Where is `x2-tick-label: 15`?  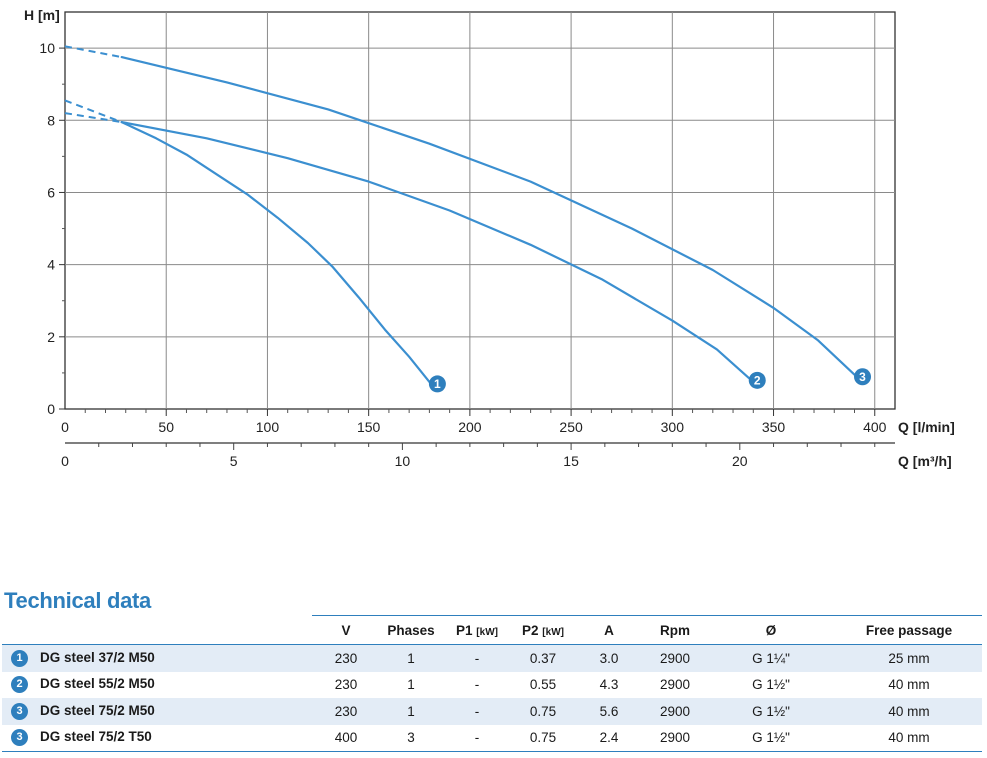
x2-tick-label: 15 is located at coordinates (571, 461).